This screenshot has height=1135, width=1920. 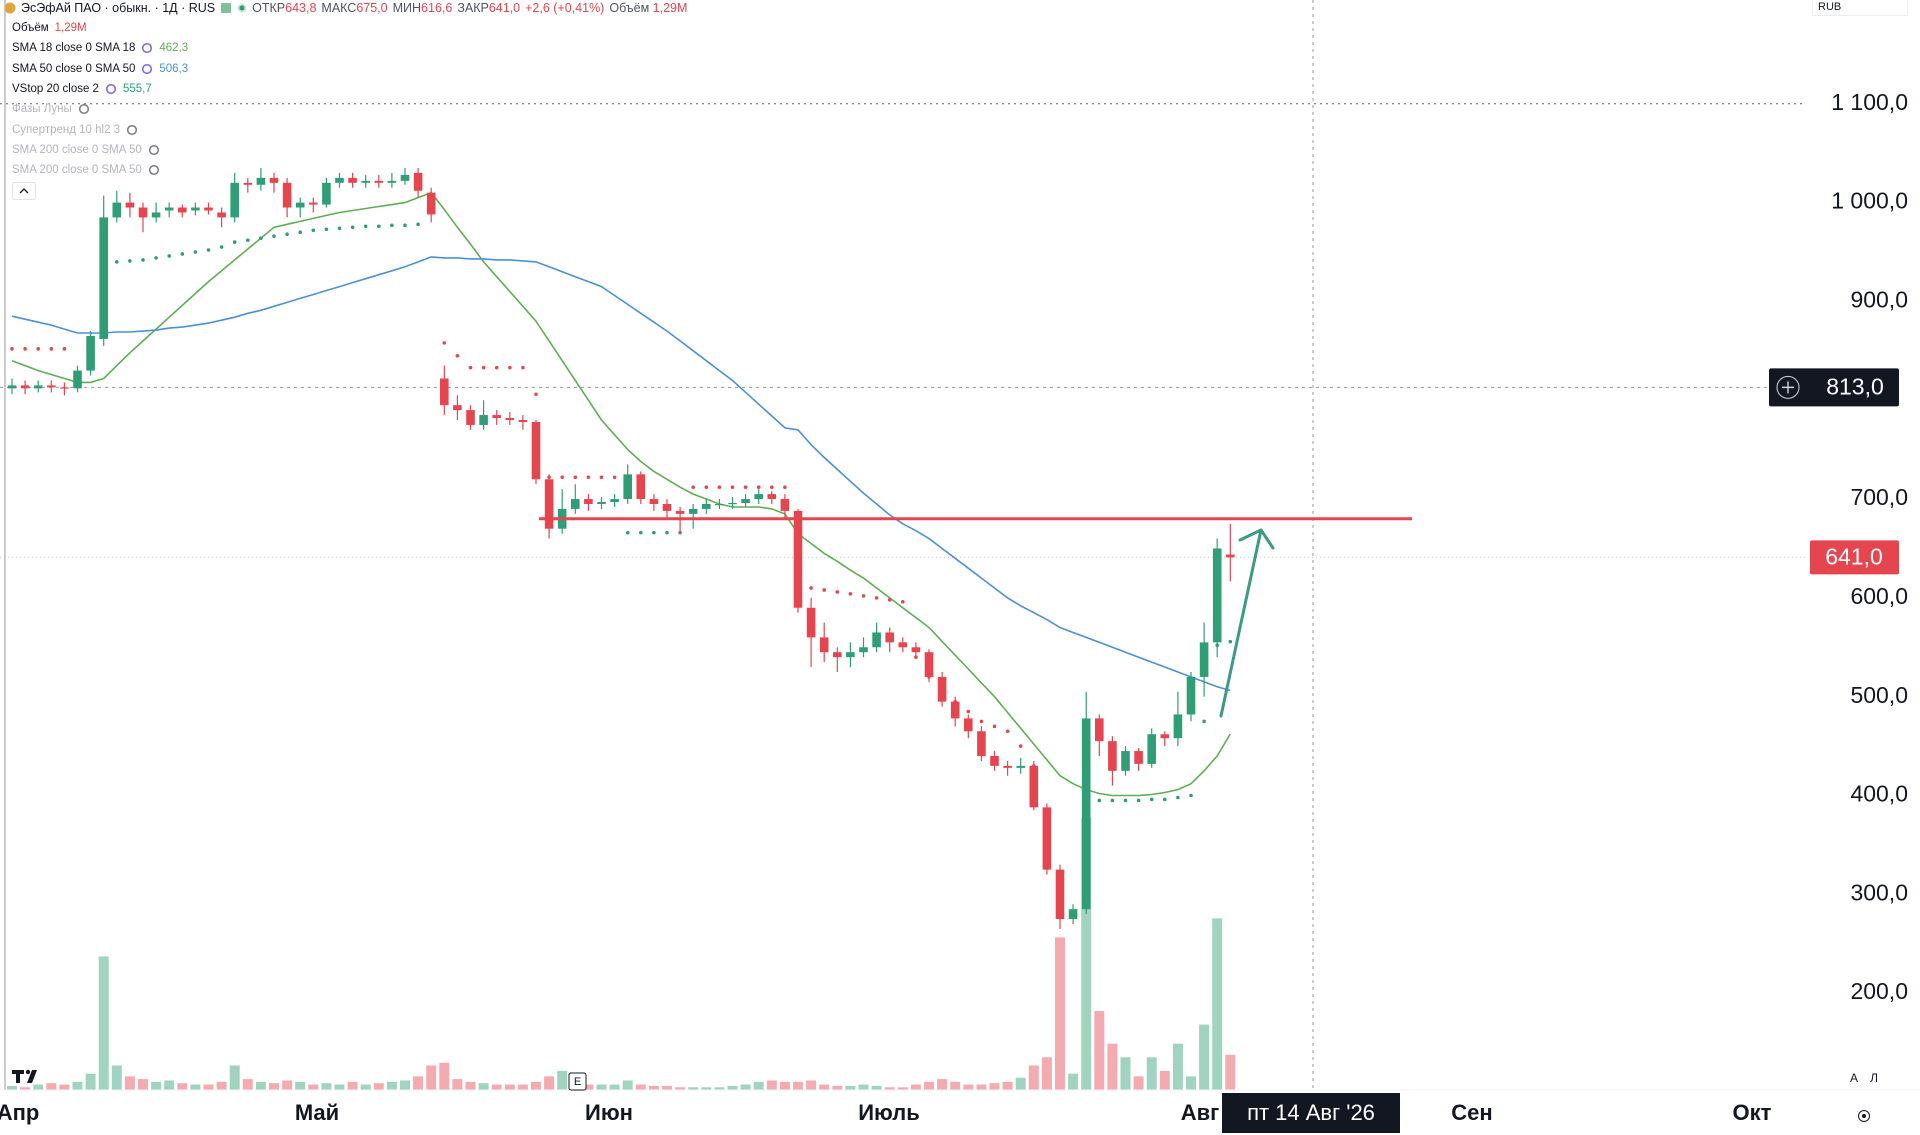 I want to click on volume-value: 1,29M, so click(x=670, y=8).